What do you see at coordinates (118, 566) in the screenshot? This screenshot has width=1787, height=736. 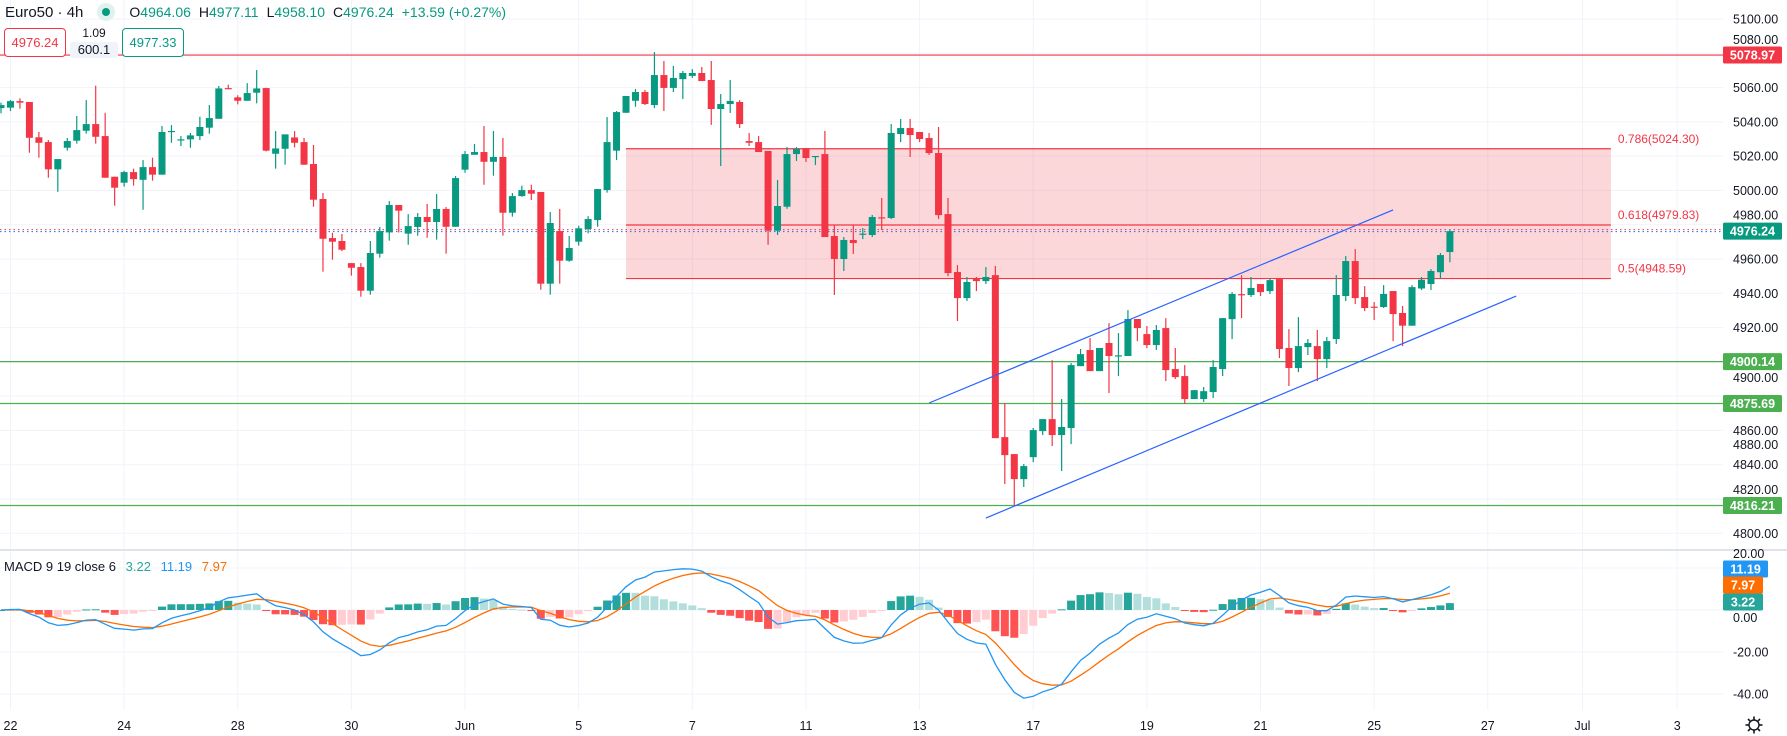 I see `macd-legend: MACD 9 19 close 6 3.22 11.19 7.97` at bounding box center [118, 566].